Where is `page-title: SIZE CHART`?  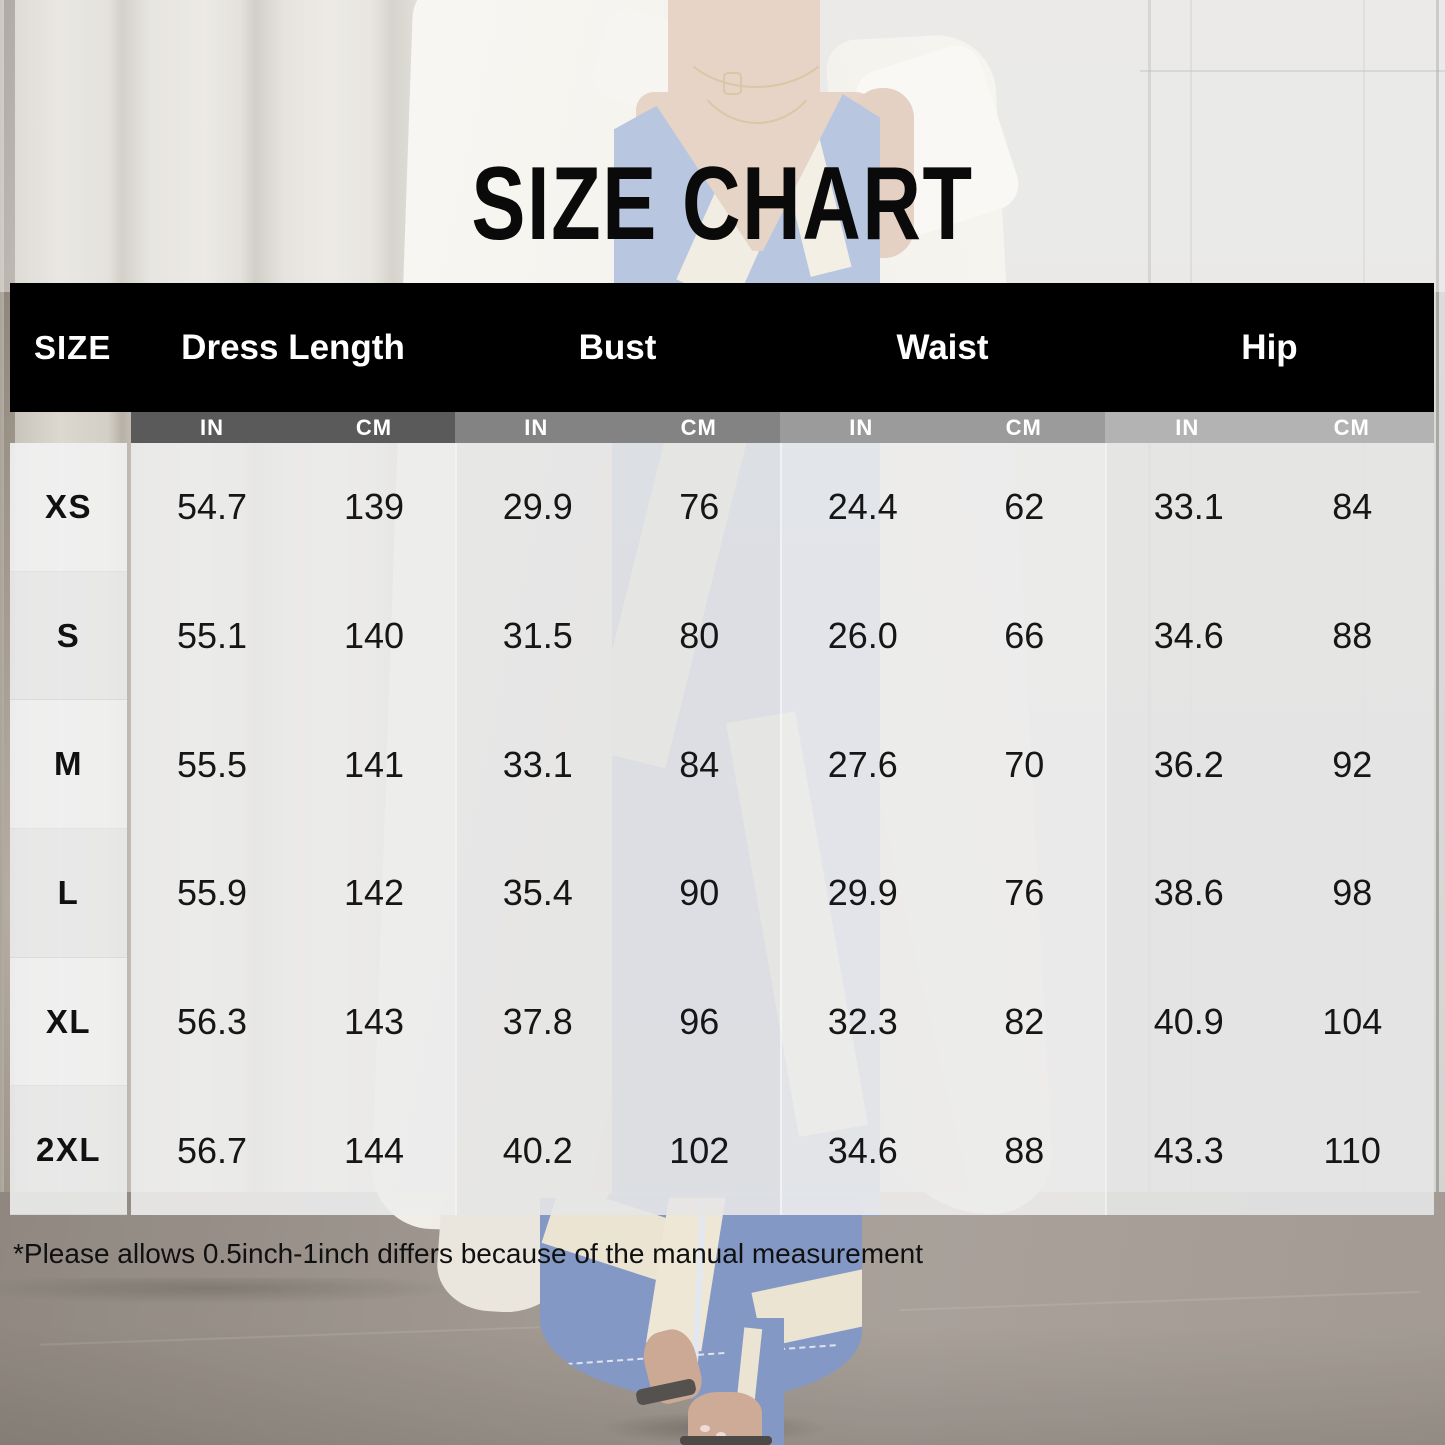
page-title: SIZE CHART is located at coordinates (722, 204).